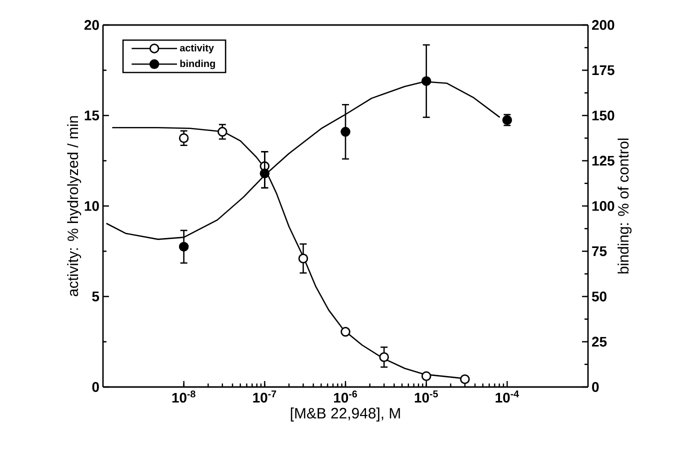  What do you see at coordinates (95, 387) in the screenshot?
I see `y-tick-label: 0` at bounding box center [95, 387].